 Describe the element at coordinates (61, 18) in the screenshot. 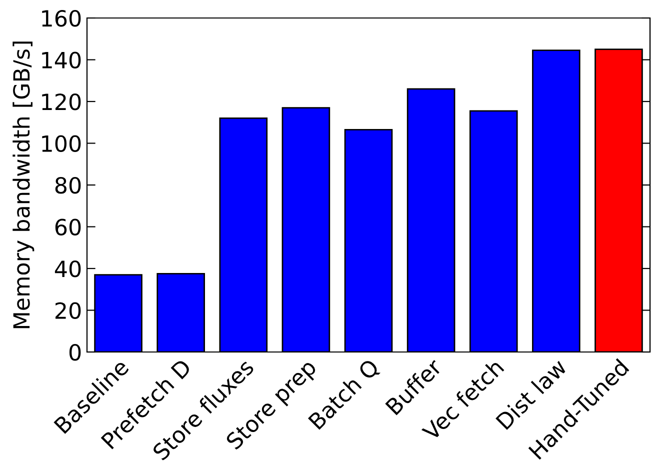

I see `y-tick-label: 160` at that location.